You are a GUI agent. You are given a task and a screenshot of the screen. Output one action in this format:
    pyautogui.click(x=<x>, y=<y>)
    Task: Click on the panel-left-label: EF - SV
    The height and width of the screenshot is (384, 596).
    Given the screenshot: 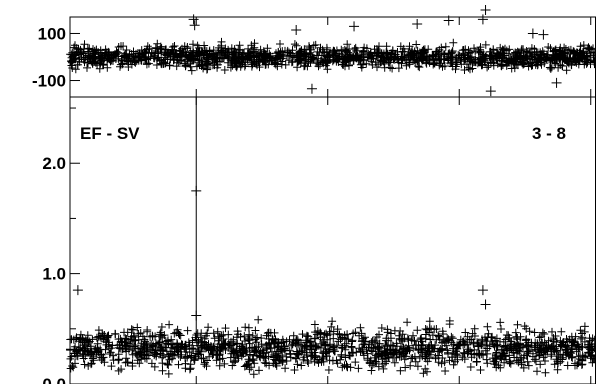 What is the action you would take?
    pyautogui.click(x=110, y=133)
    